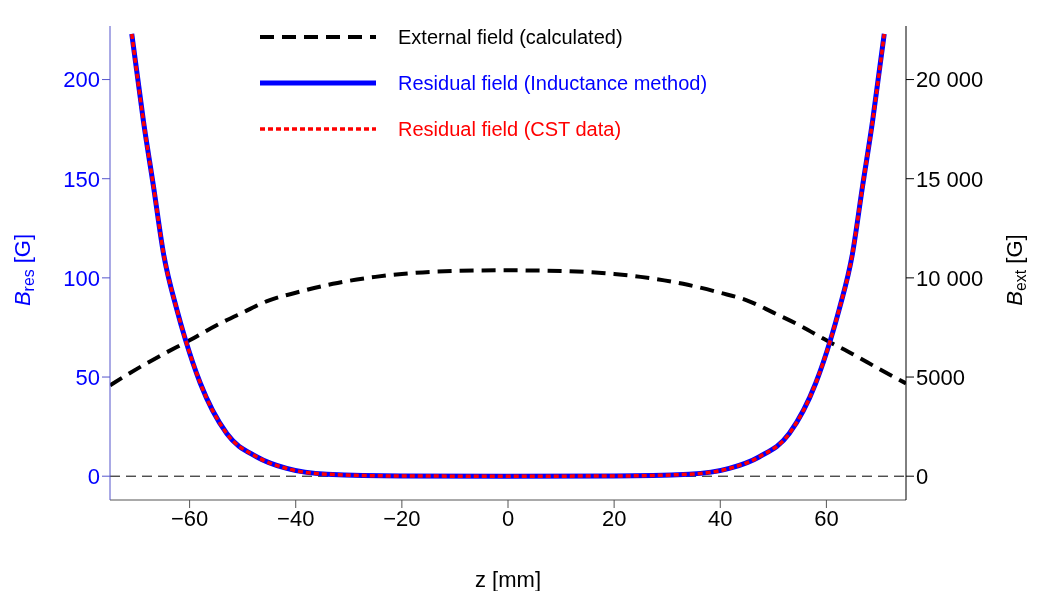 The width and height of the screenshot is (1040, 591). Describe the element at coordinates (950, 80) in the screenshot. I see `y2-tick-label: 20 000` at that location.